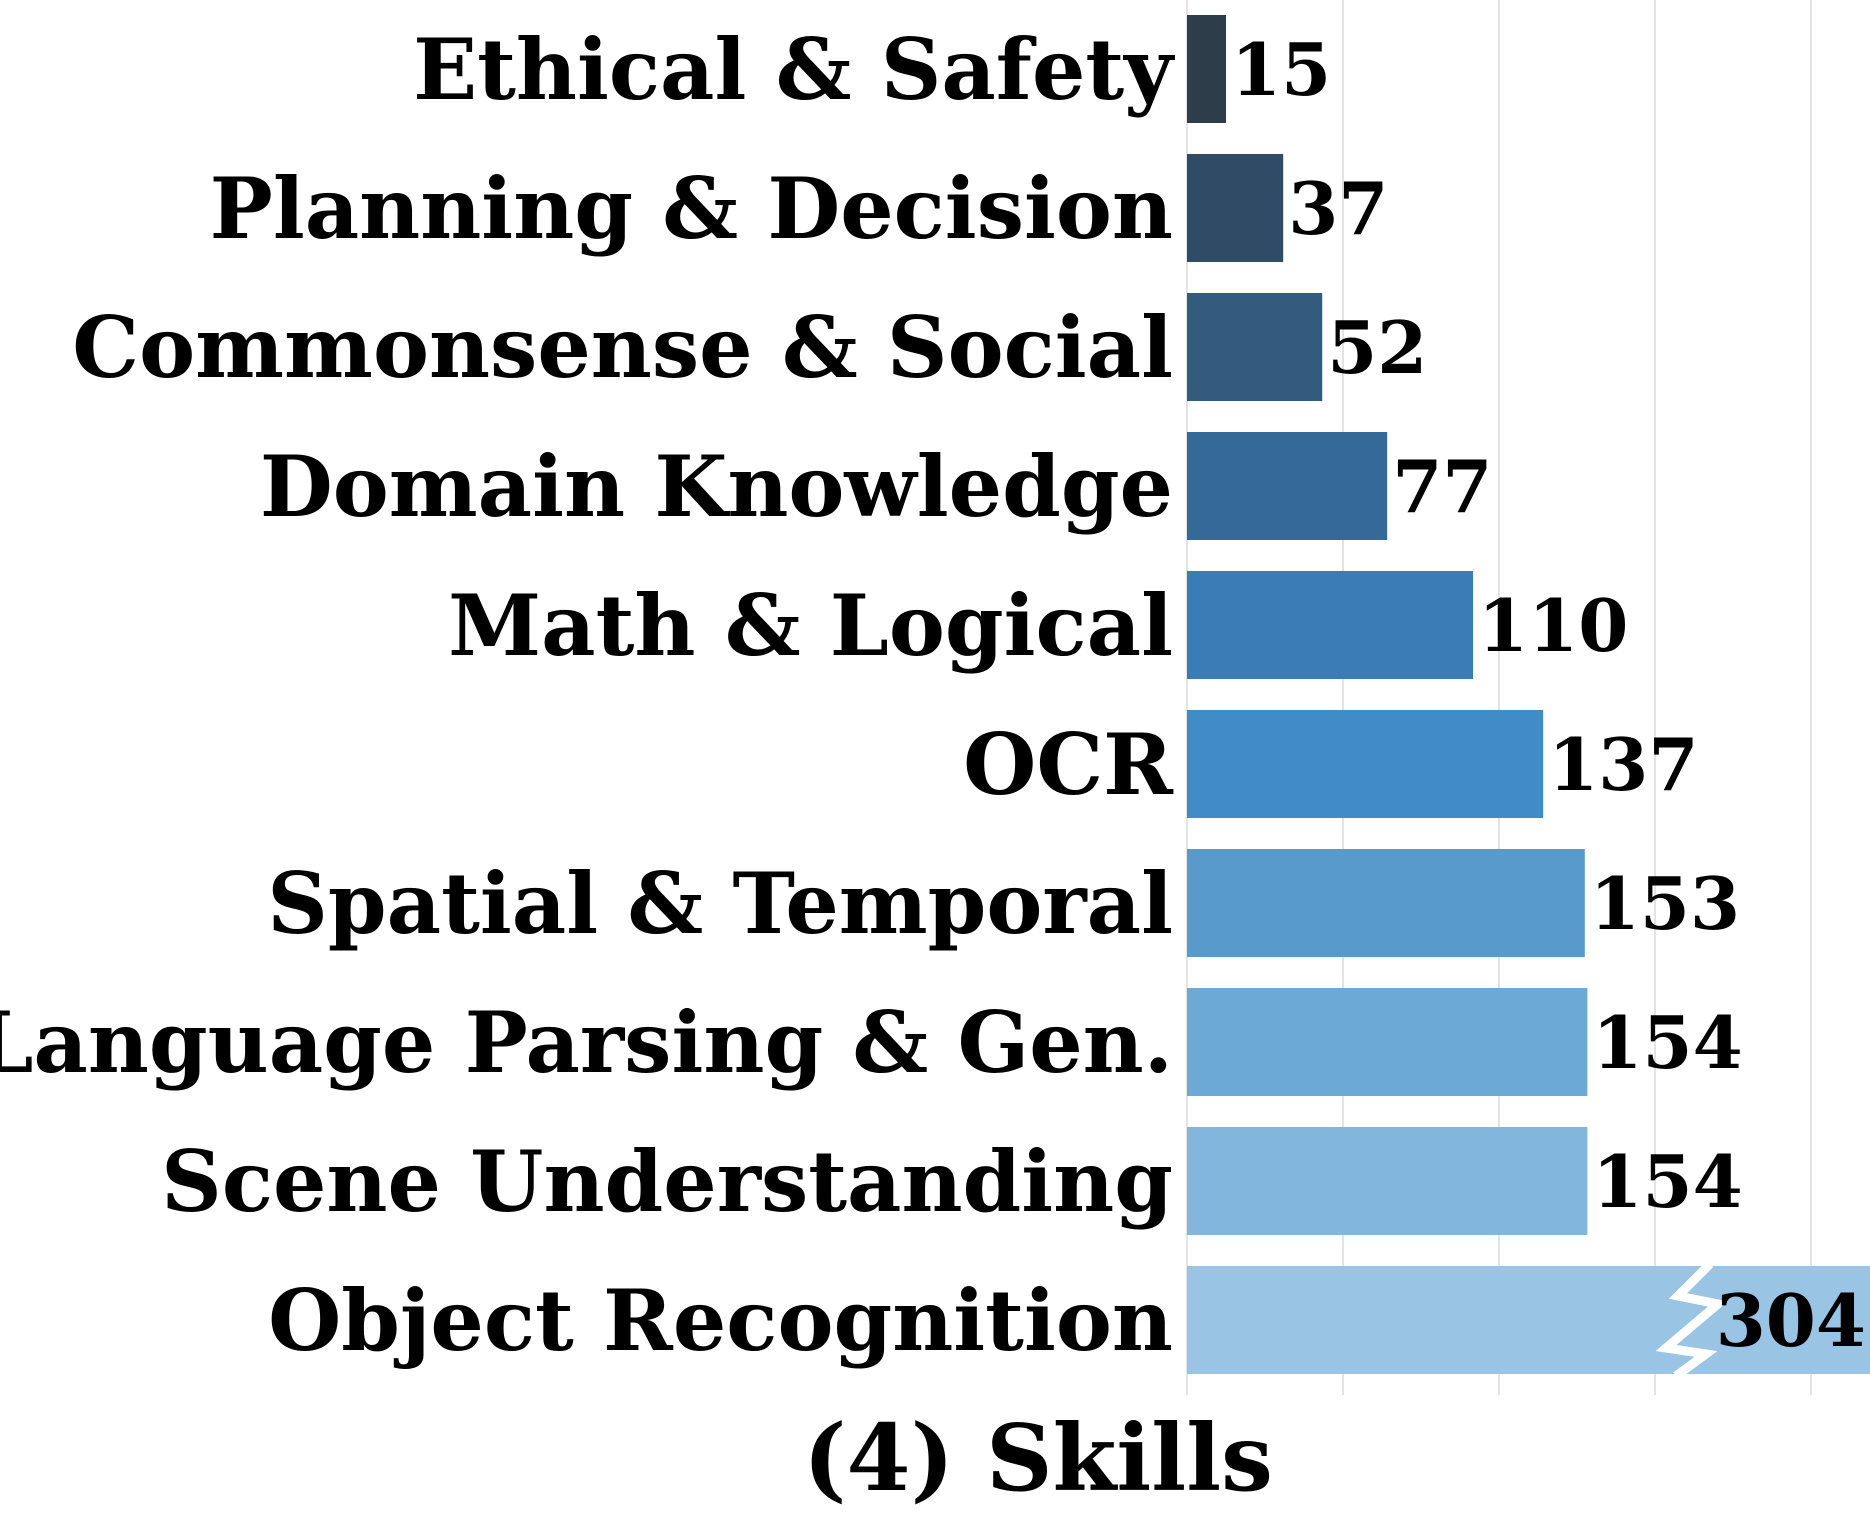 The height and width of the screenshot is (1536, 1870). I want to click on category-label-2: Commonsense & Social, so click(622, 347).